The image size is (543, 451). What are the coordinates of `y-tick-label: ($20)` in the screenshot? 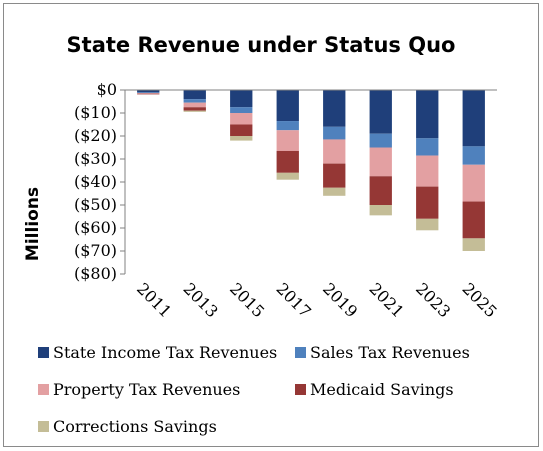 It's located at (95, 135).